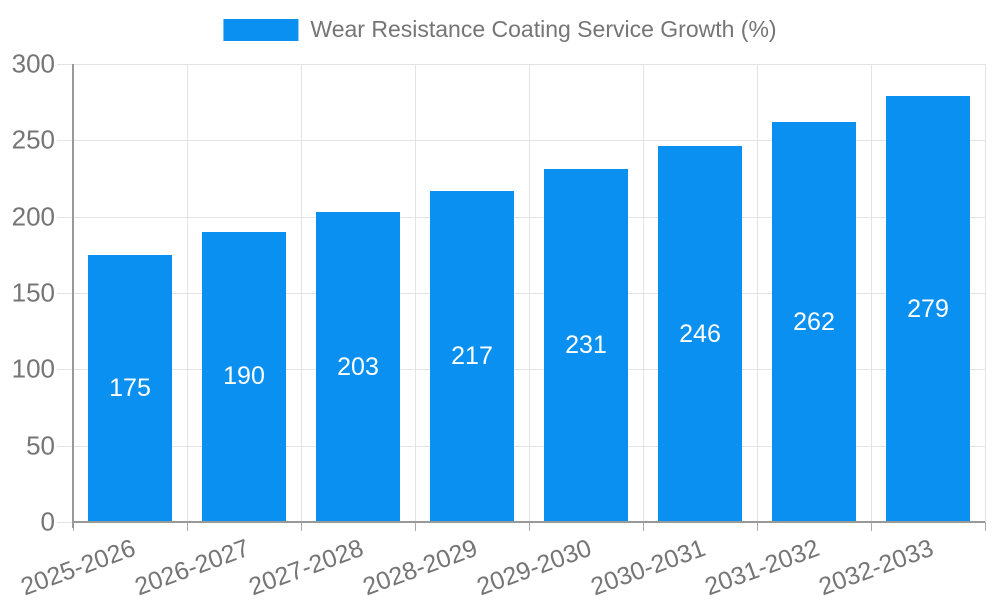 The height and width of the screenshot is (600, 1000). Describe the element at coordinates (261, 29) in the screenshot. I see `legend-swatch` at that location.